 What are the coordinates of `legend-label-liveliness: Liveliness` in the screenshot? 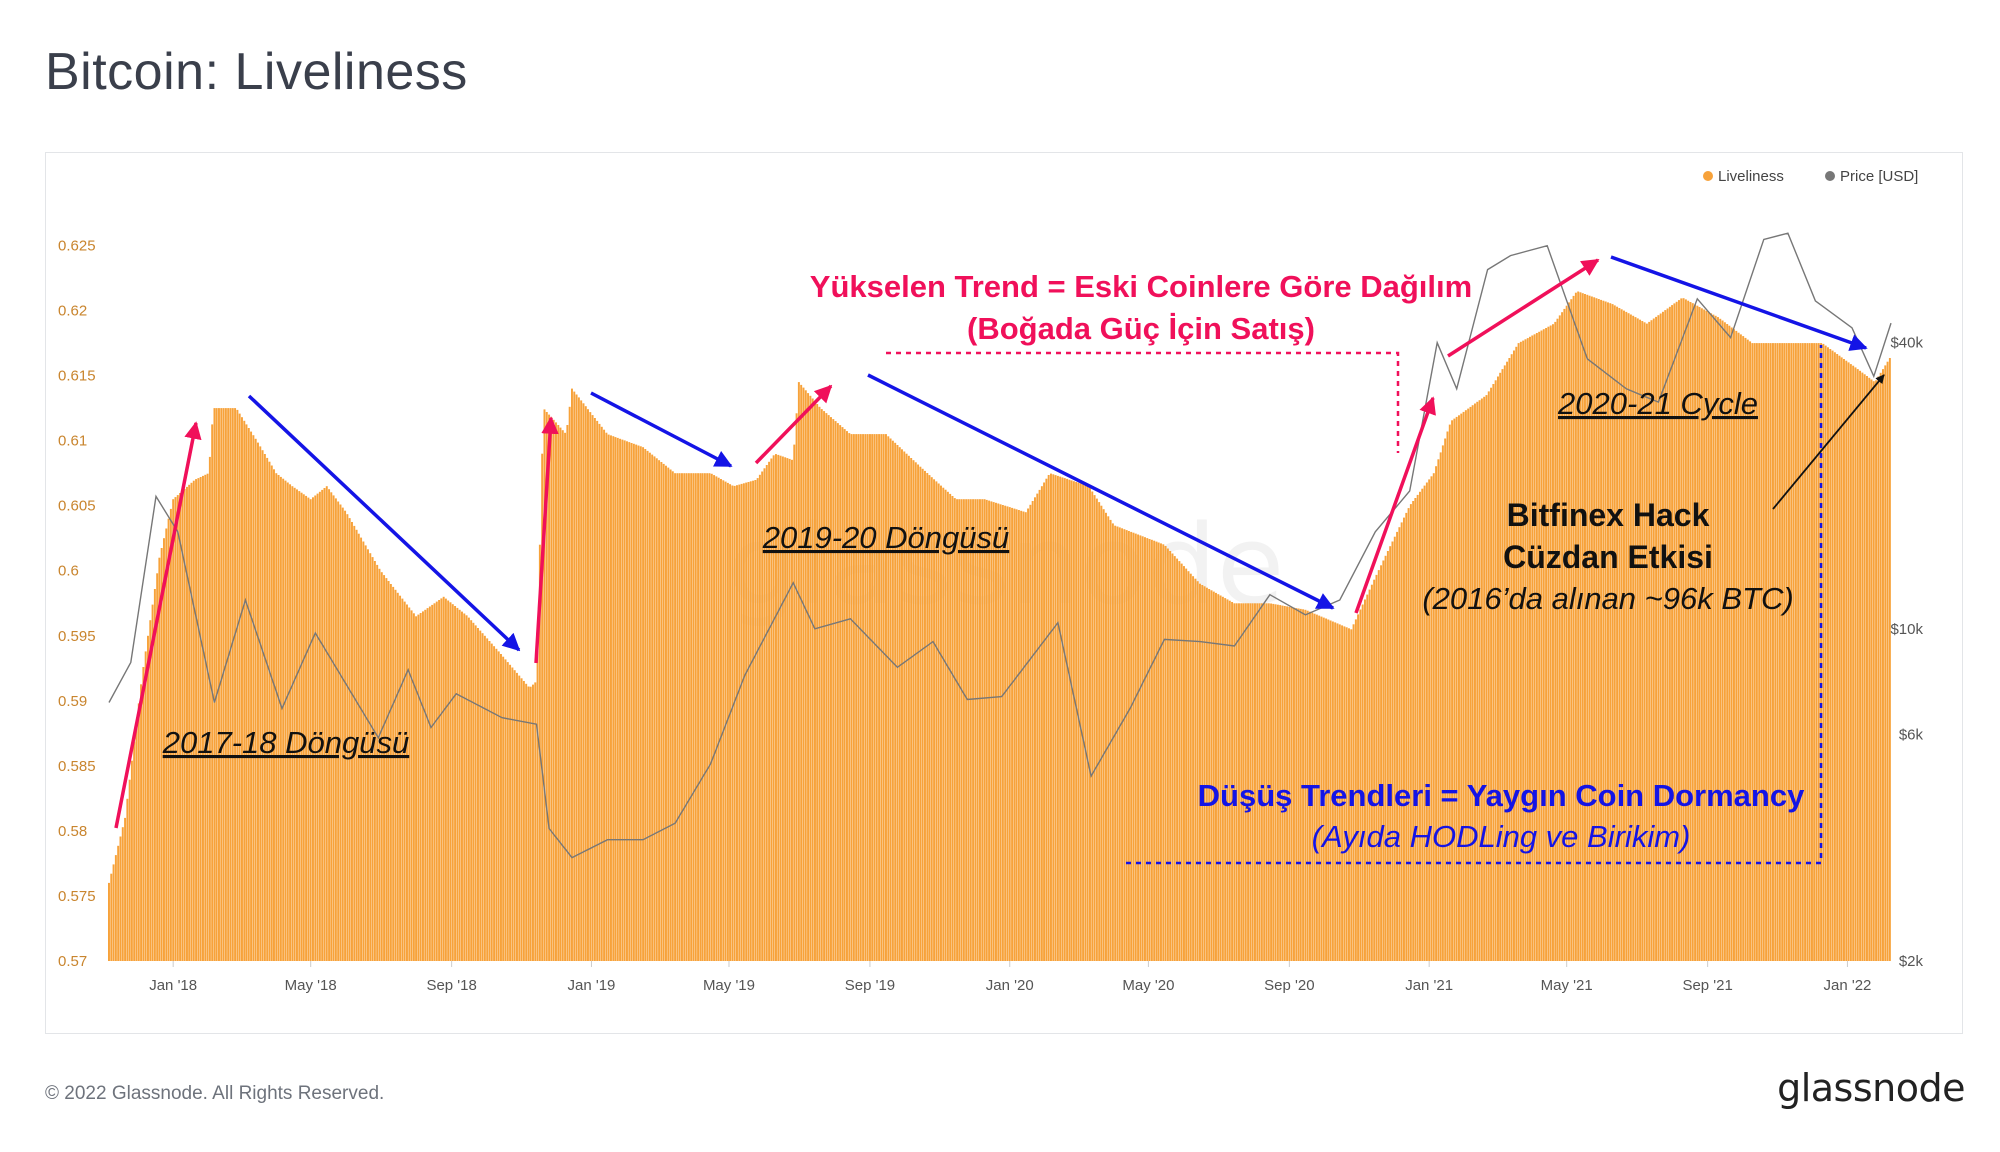 It's located at (1751, 176).